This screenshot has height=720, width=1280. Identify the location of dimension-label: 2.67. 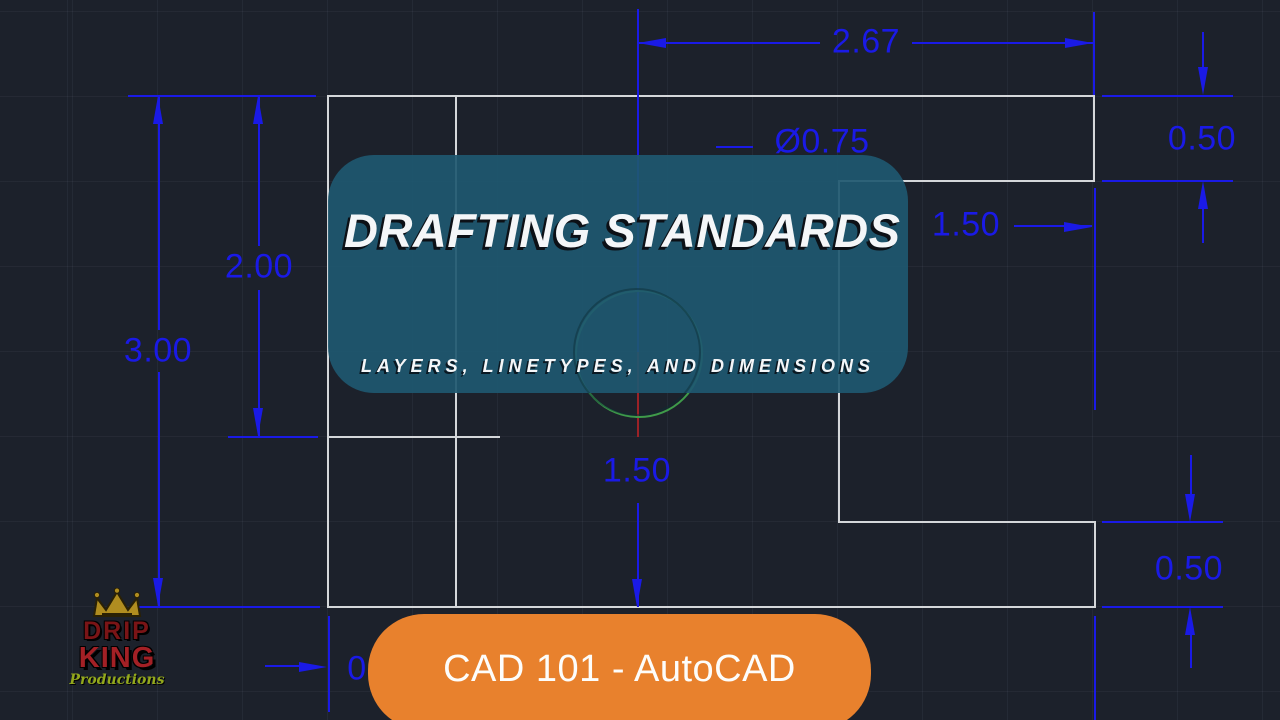
(866, 41).